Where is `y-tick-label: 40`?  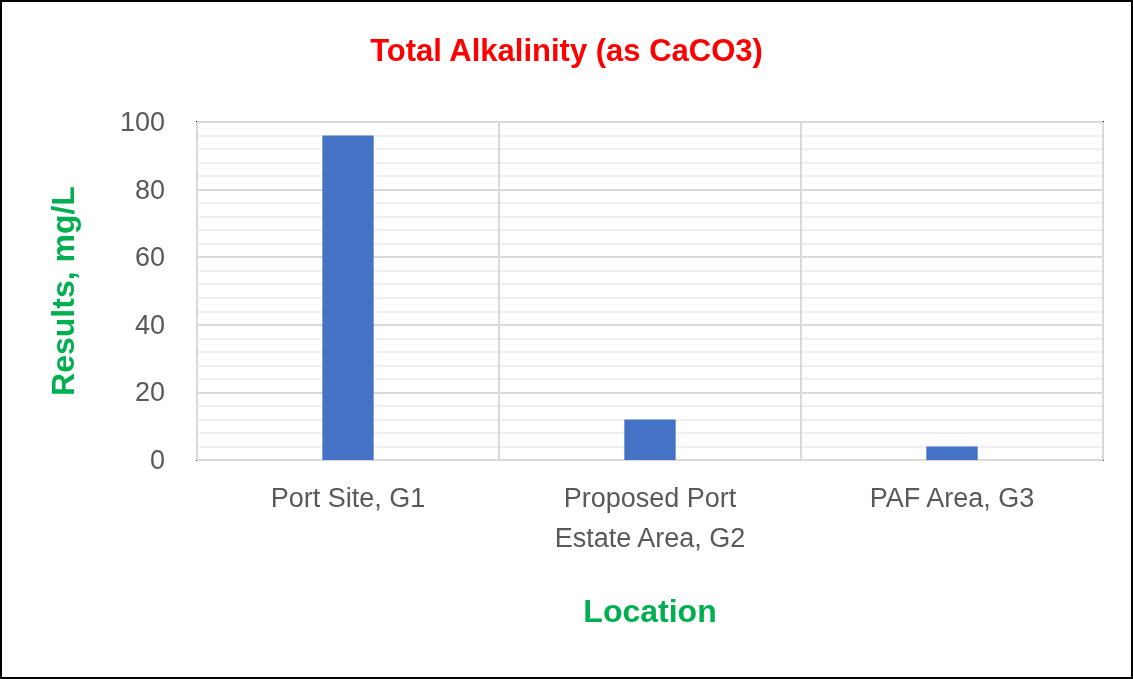 y-tick-label: 40 is located at coordinates (149, 324).